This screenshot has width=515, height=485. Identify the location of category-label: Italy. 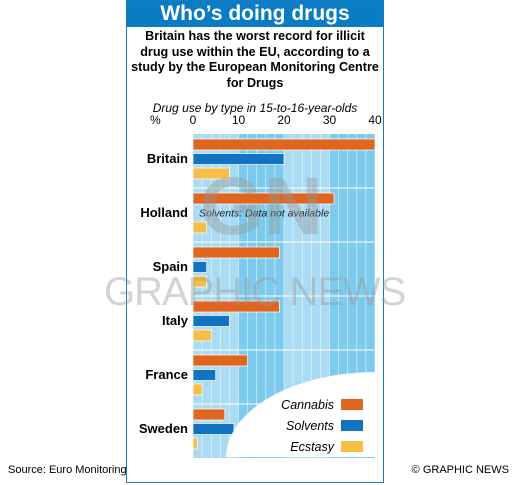
(175, 320).